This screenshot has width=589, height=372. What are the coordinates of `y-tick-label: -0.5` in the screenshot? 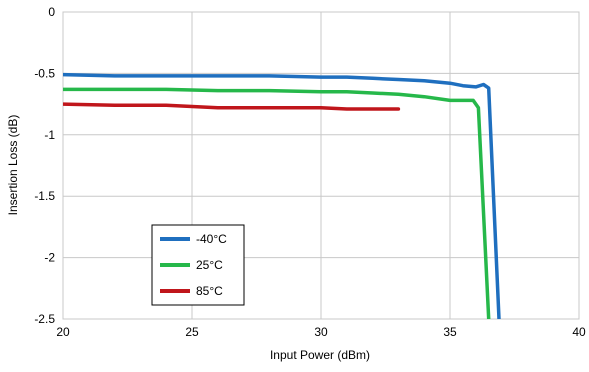 It's located at (44, 73).